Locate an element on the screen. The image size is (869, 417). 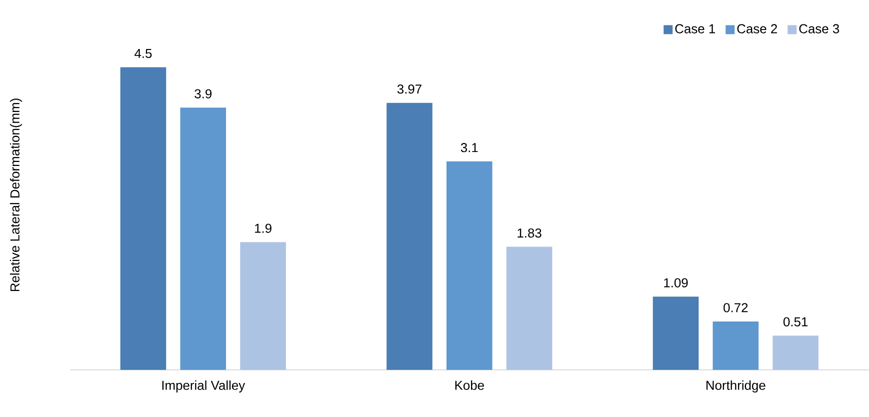
x-tick-label: Kobe is located at coordinates (469, 385).